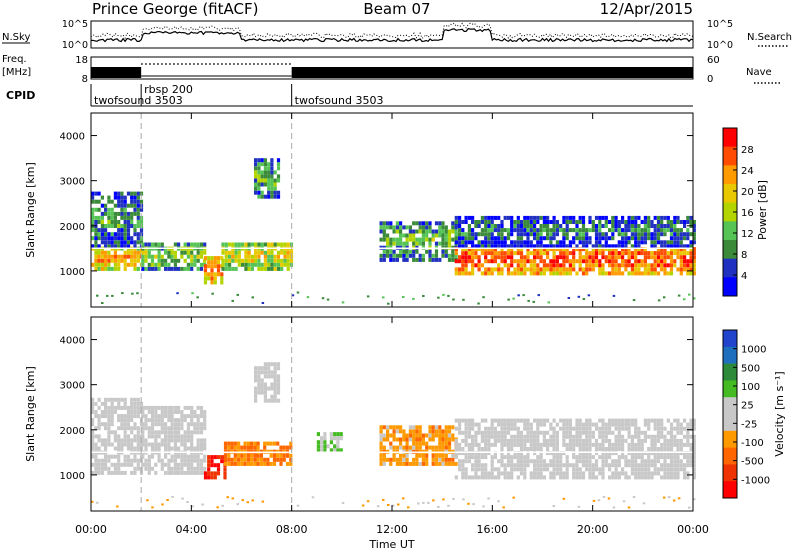 The image size is (800, 554). Describe the element at coordinates (72, 476) in the screenshot. I see `y-tick-label: 1000` at that location.